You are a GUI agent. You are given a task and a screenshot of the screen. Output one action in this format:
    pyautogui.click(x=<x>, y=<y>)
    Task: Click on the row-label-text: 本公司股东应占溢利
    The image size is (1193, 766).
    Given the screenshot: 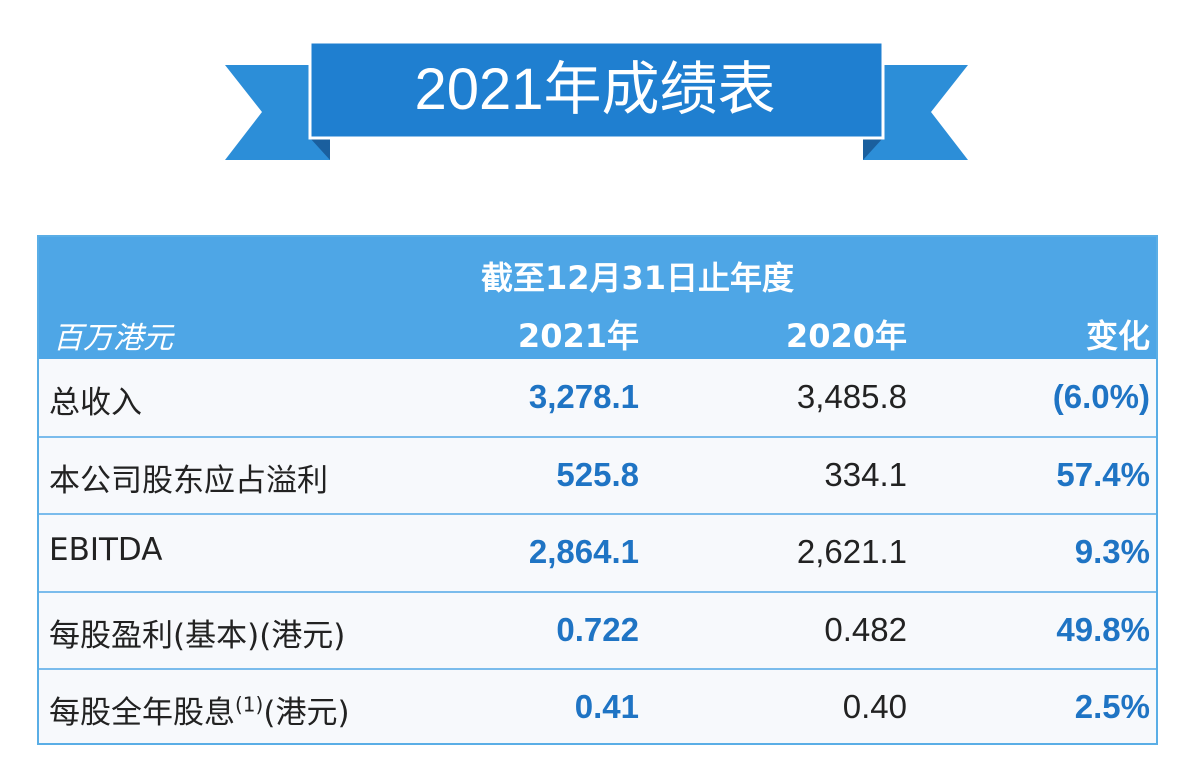 What is the action you would take?
    pyautogui.click(x=188, y=480)
    